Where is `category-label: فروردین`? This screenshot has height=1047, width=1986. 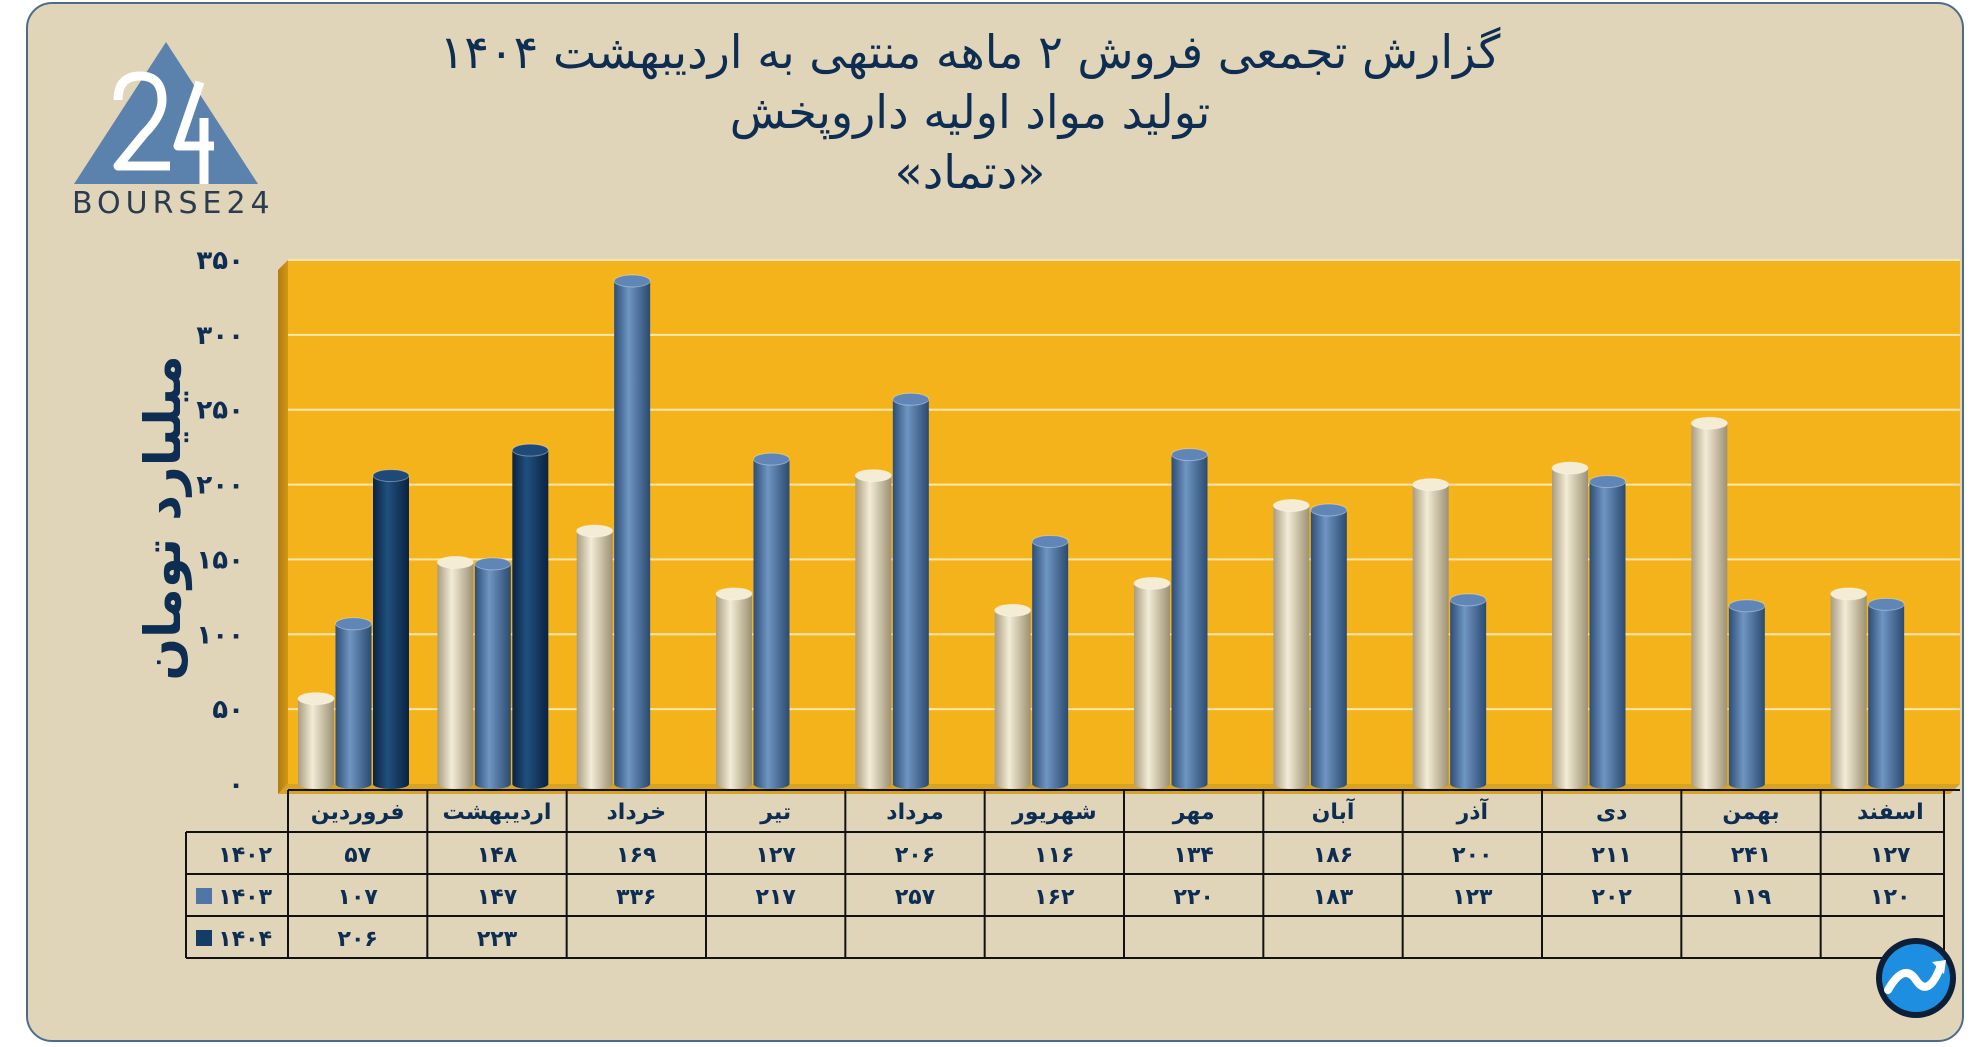
category-label: فروردین is located at coordinates (358, 812).